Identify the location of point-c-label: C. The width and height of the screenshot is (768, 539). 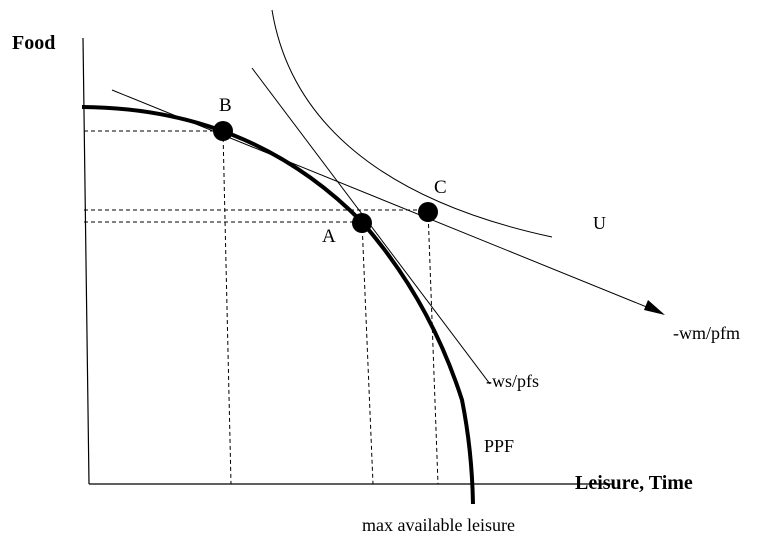
(440, 187).